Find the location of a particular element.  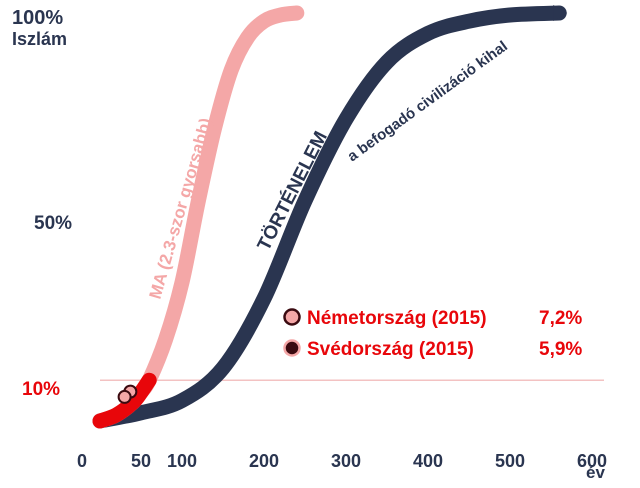

x-tick-200: 200 is located at coordinates (264, 461).